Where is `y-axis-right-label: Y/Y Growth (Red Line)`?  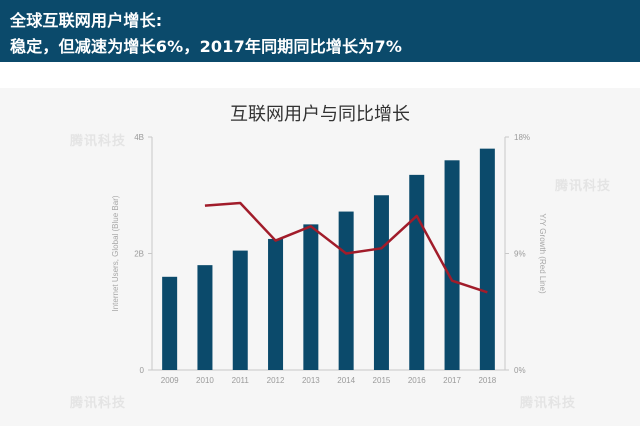 y-axis-right-label: Y/Y Growth (Red Line) is located at coordinates (542, 253).